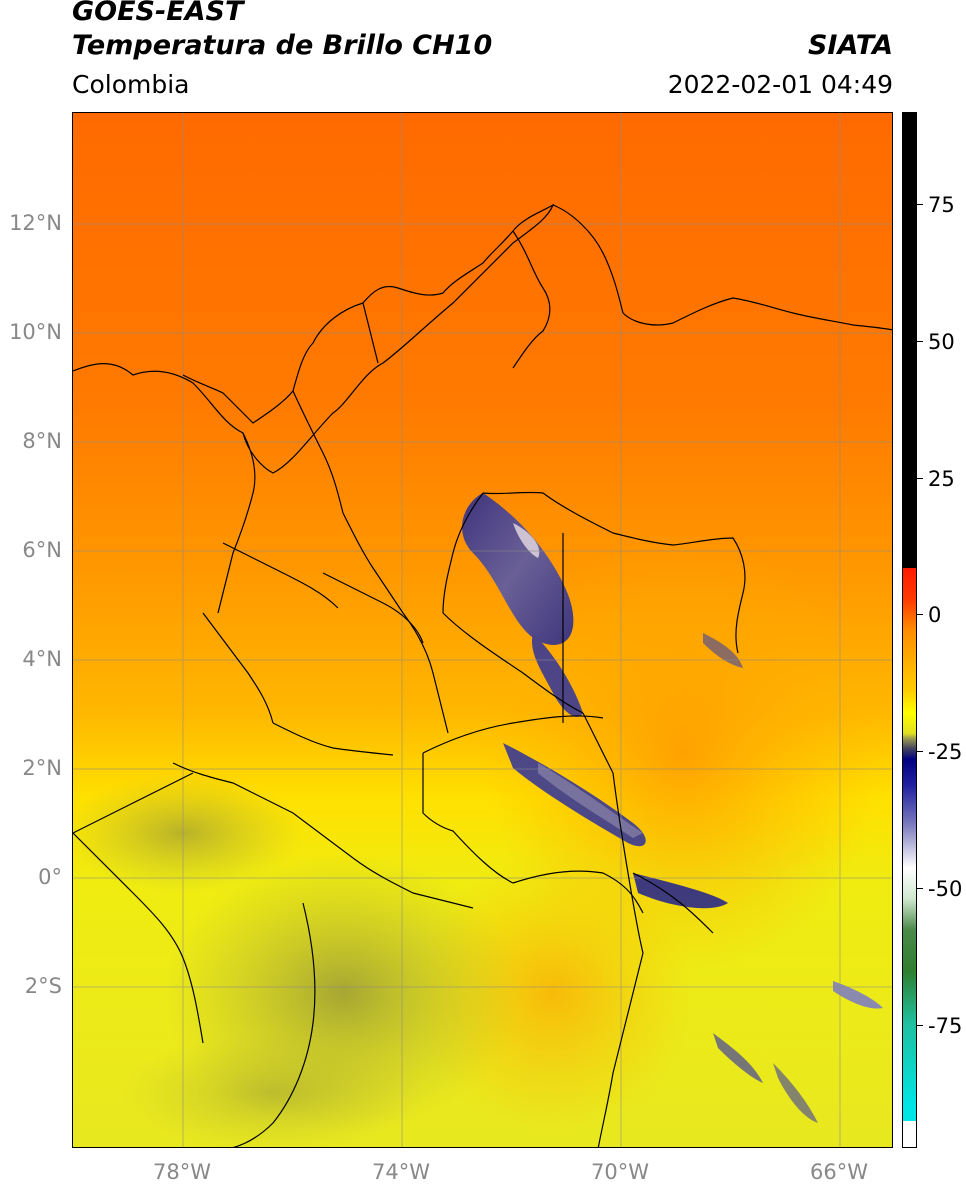 Image resolution: width=966 pixels, height=1190 pixels. I want to click on datetime-label: 2022-02-01 04:49, so click(780, 84).